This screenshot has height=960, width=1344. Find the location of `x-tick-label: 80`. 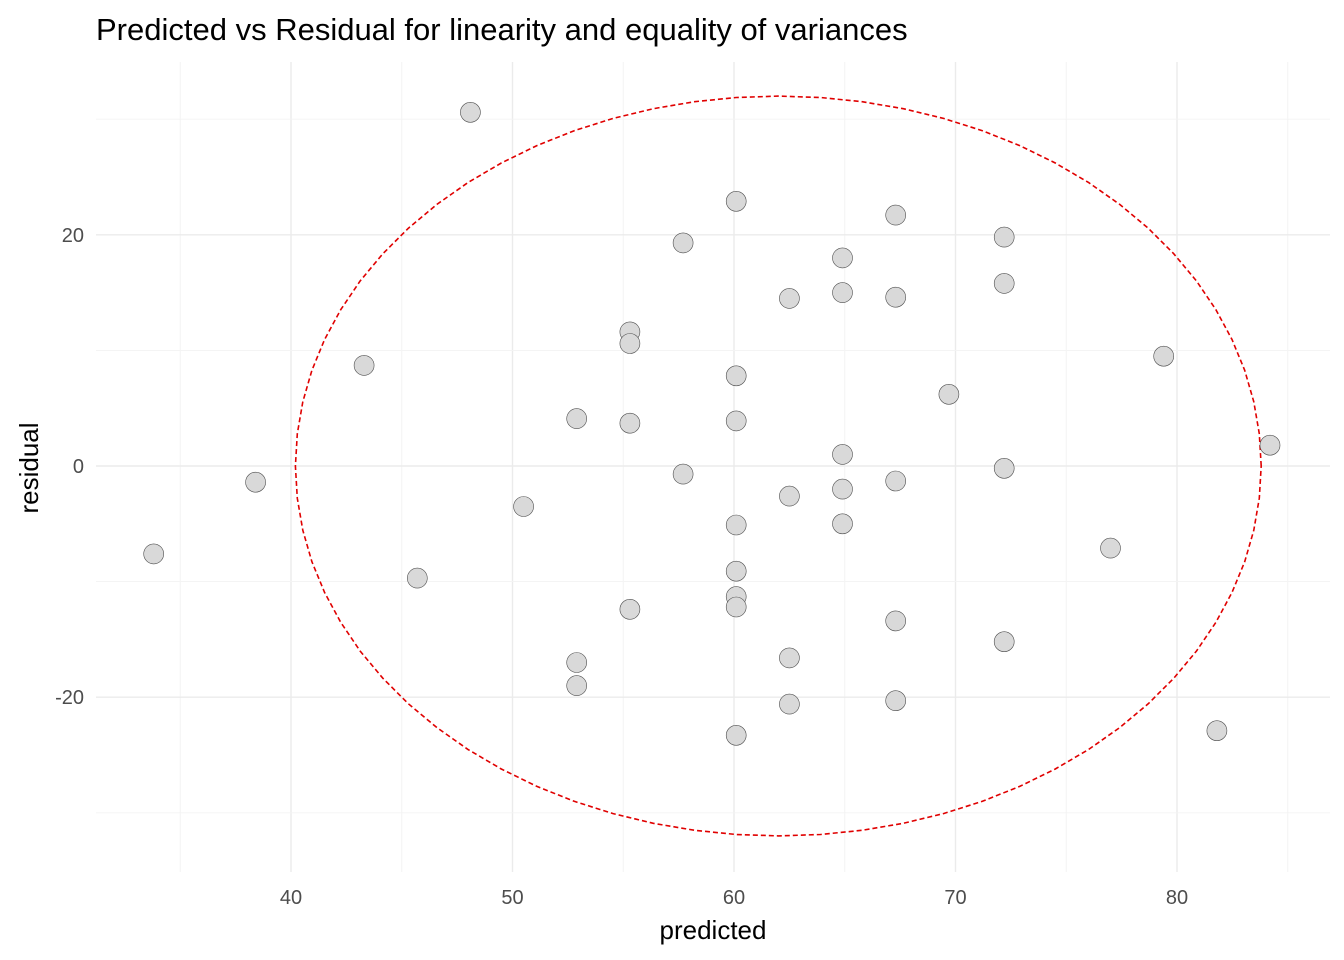

x-tick-label: 80 is located at coordinates (1177, 898).